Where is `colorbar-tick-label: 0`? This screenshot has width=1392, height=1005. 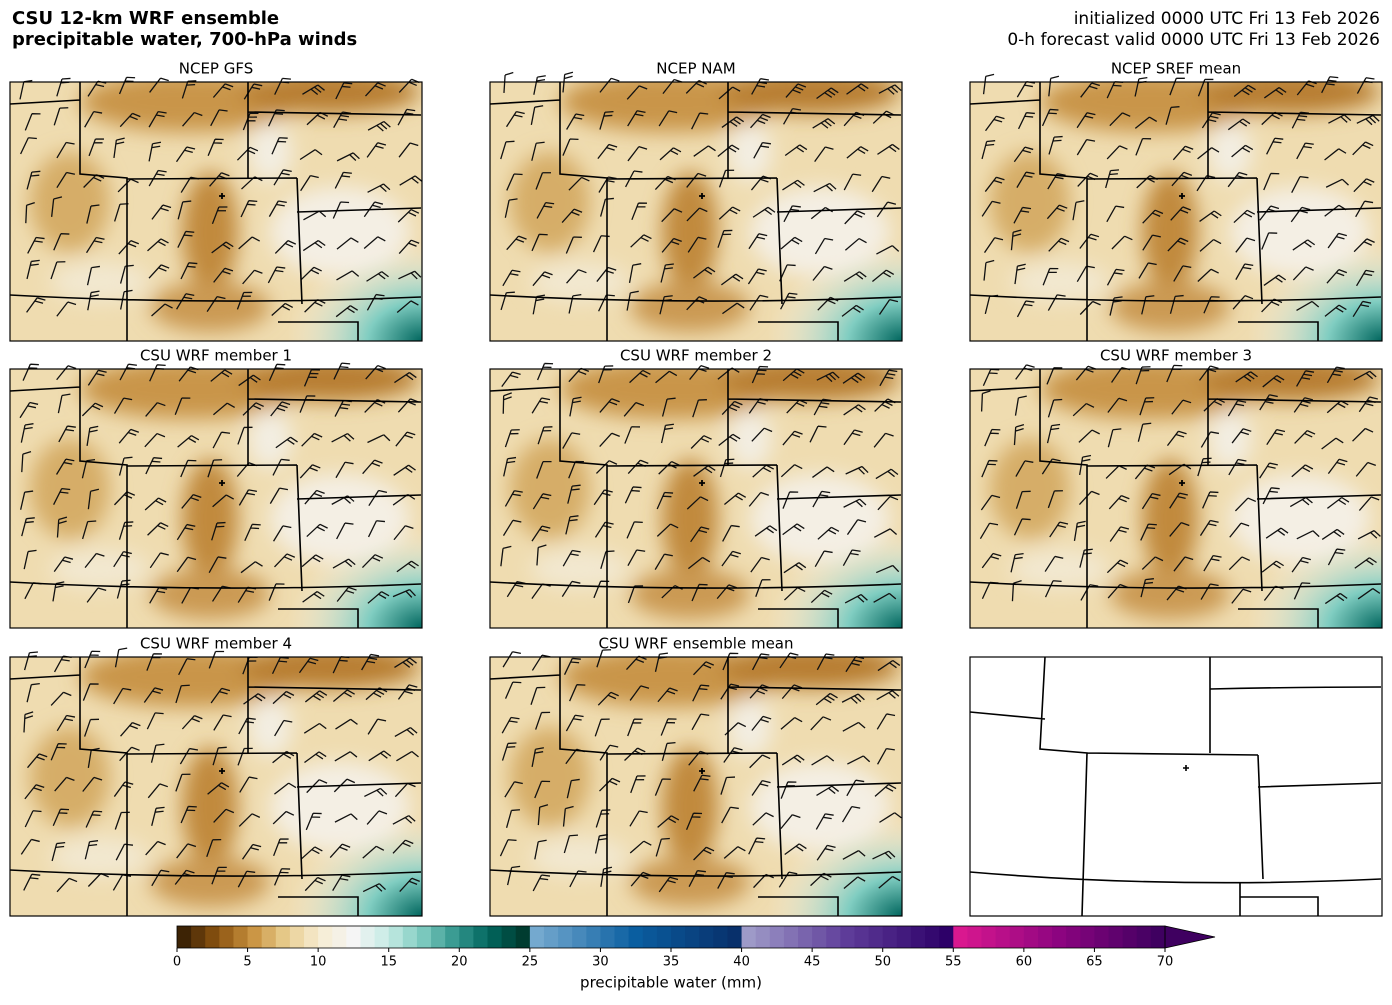
colorbar-tick-label: 0 is located at coordinates (177, 962).